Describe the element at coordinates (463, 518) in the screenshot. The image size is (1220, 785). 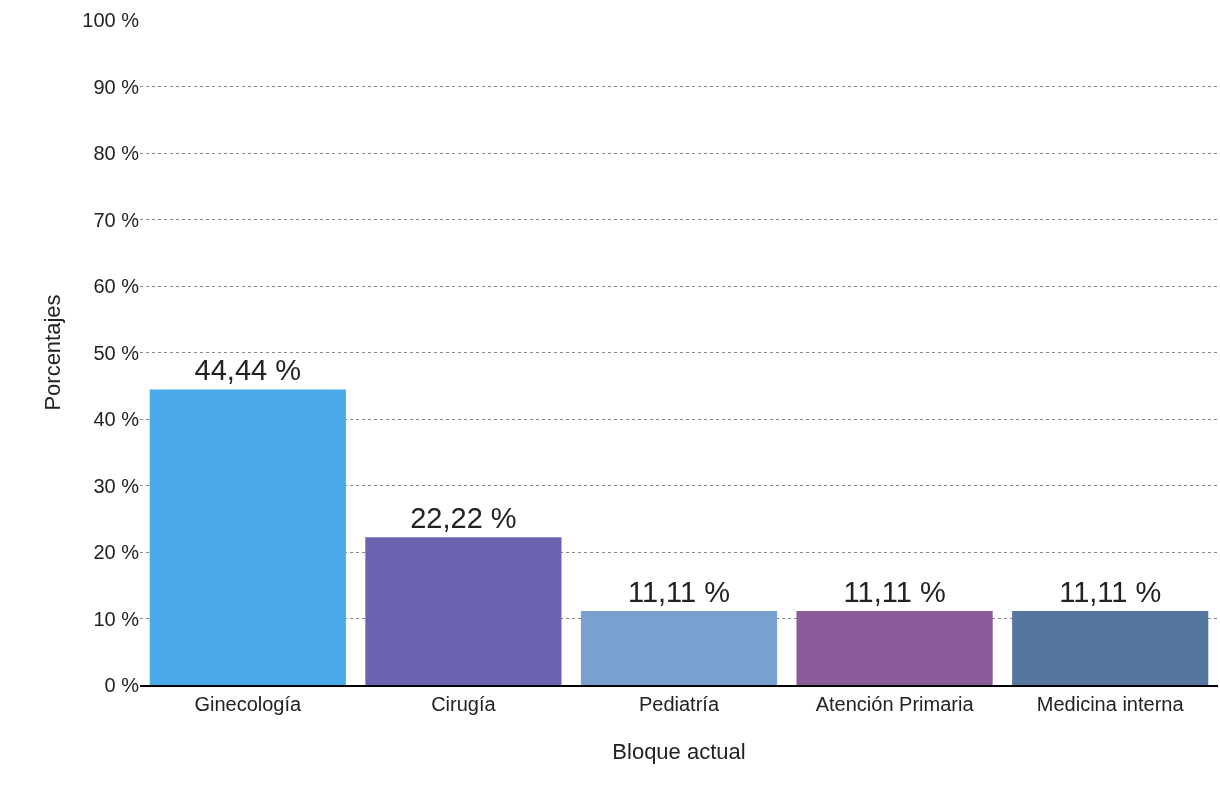
I see `data-label: 22,22 %` at that location.